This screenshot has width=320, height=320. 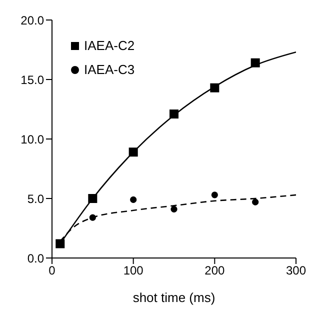 What do you see at coordinates (214, 271) in the screenshot?
I see `x-tick-label: 200` at bounding box center [214, 271].